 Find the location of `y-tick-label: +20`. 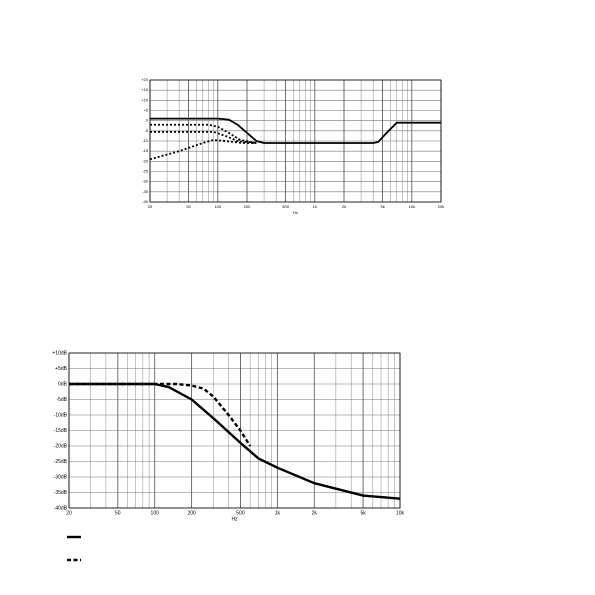

y-tick-label: +20 is located at coordinates (145, 79).